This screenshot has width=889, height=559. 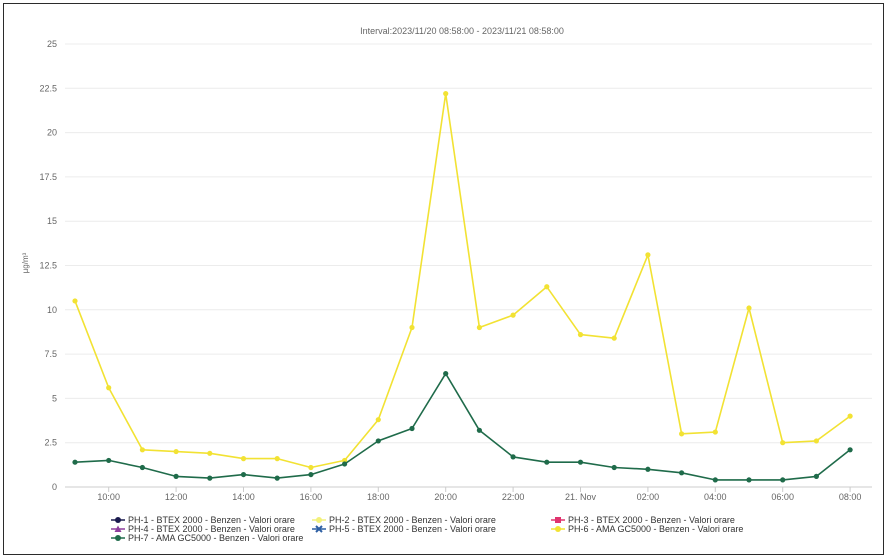 What do you see at coordinates (243, 497) in the screenshot?
I see `x-tick-label: 14:00` at bounding box center [243, 497].